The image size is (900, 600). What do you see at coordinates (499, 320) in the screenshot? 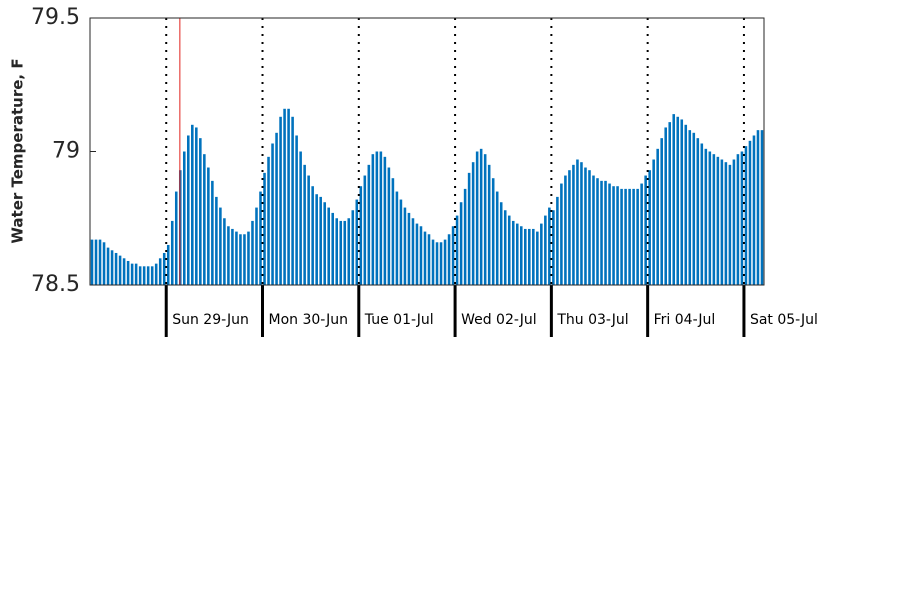
I see `x-tick-label: Wed 02-Jul` at bounding box center [499, 320].